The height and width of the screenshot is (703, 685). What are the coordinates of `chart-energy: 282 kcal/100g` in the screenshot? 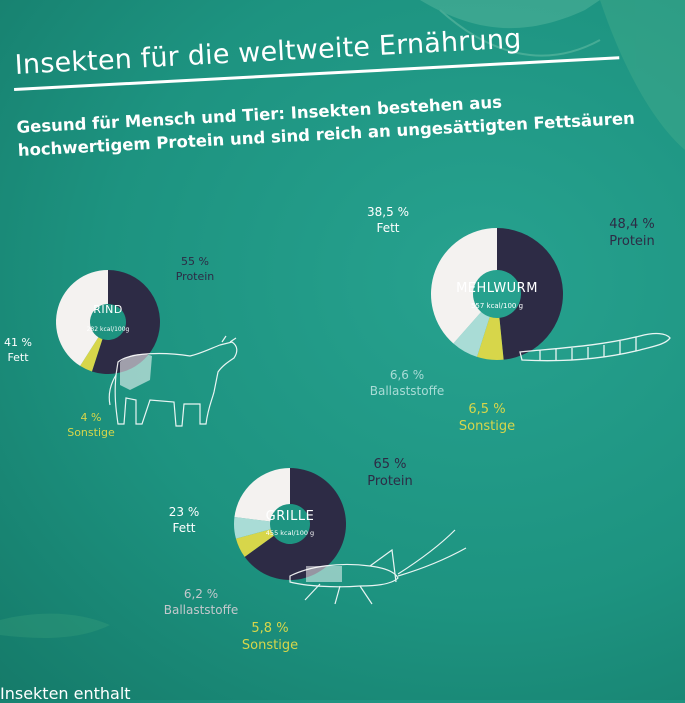 It's located at (108, 329).